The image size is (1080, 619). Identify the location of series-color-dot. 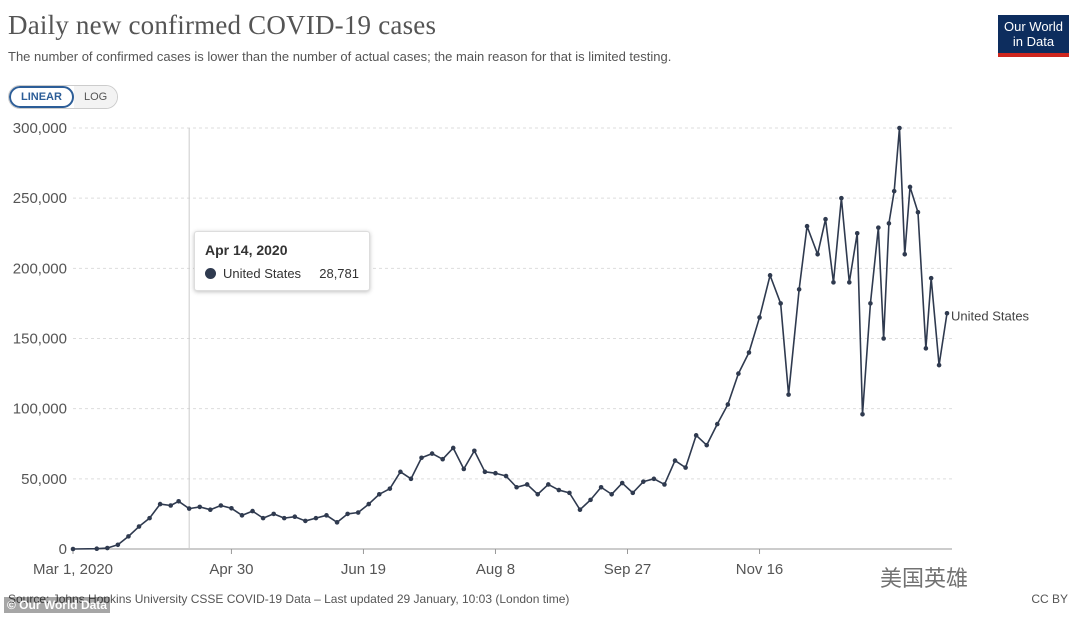
(210, 273).